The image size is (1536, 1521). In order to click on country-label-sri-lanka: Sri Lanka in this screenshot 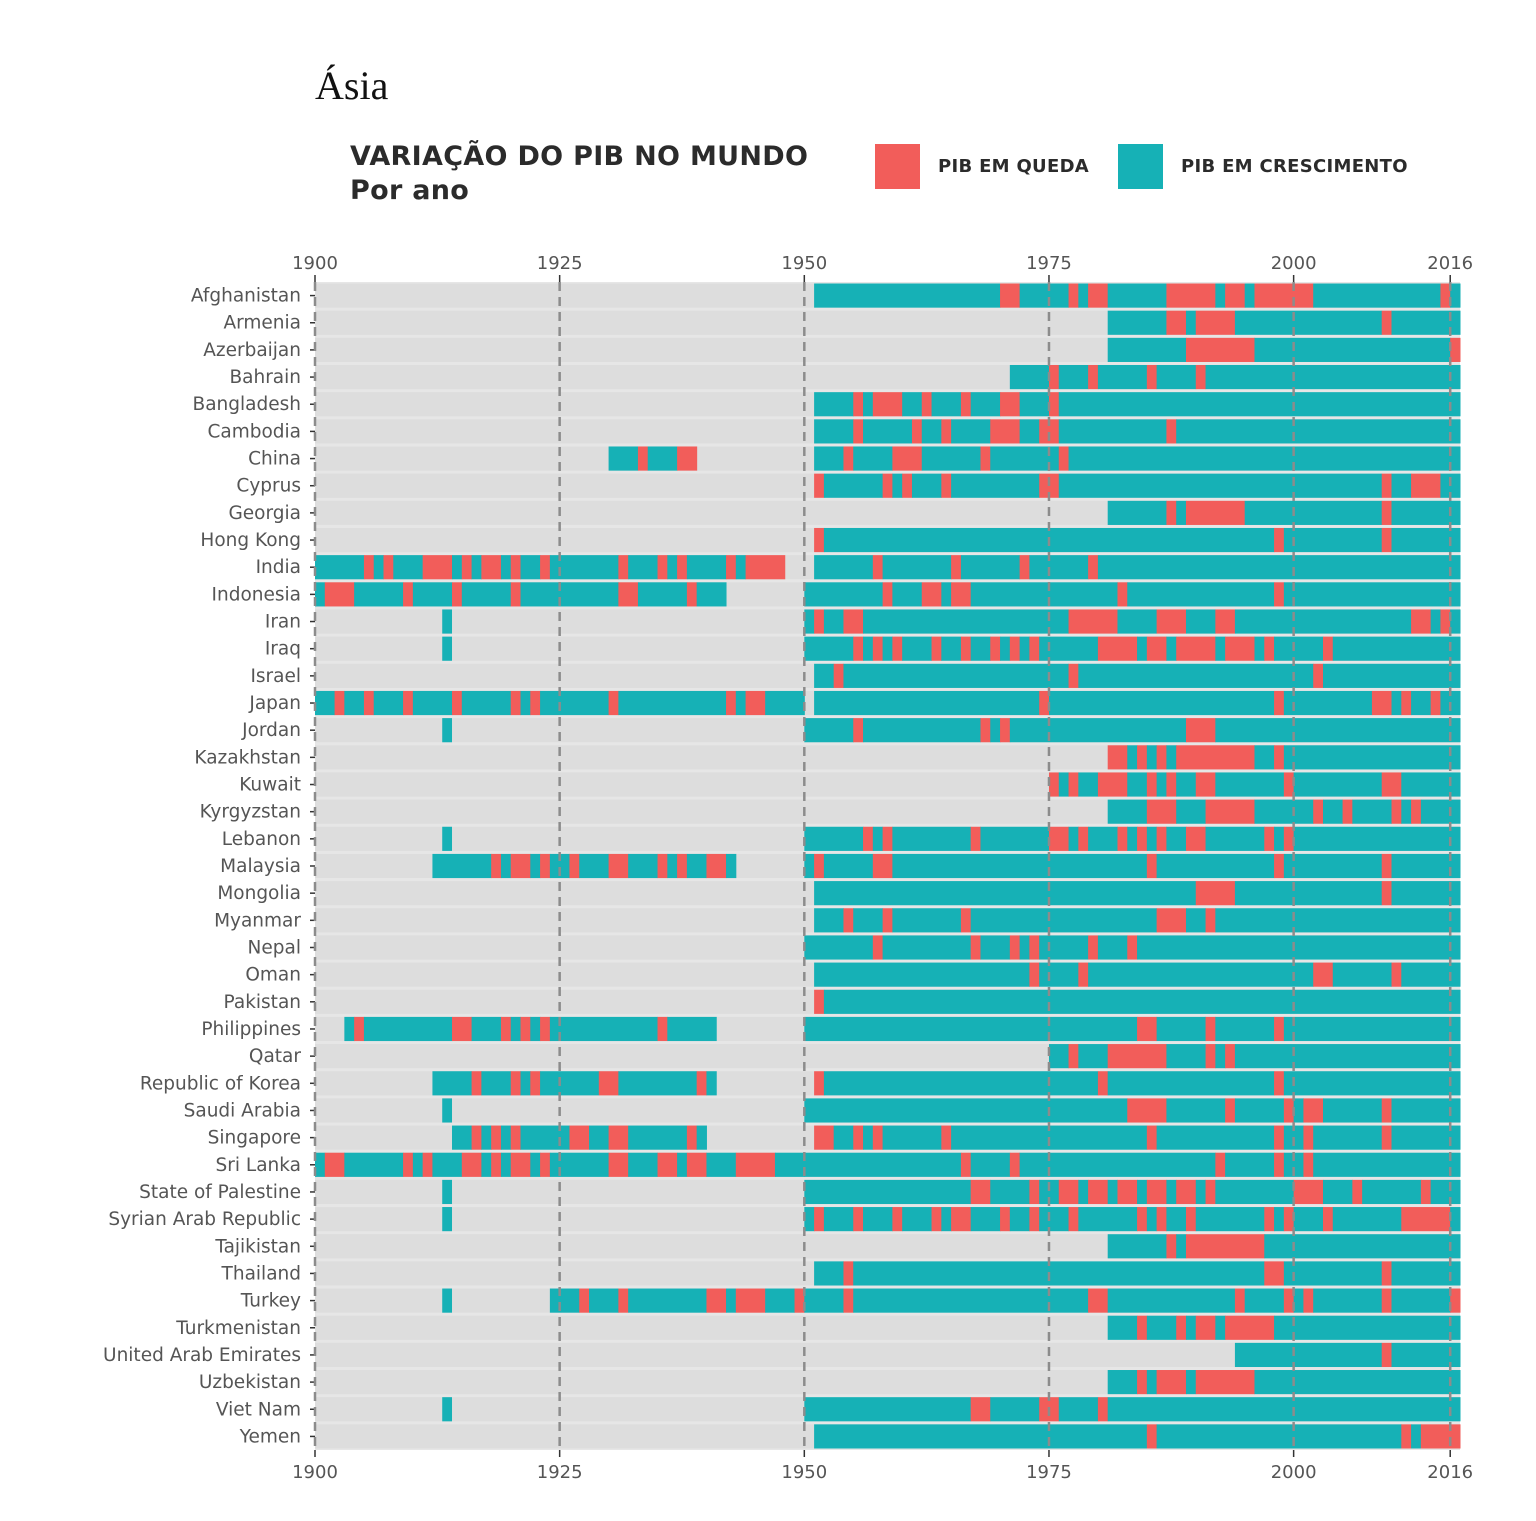, I will do `click(258, 1165)`.